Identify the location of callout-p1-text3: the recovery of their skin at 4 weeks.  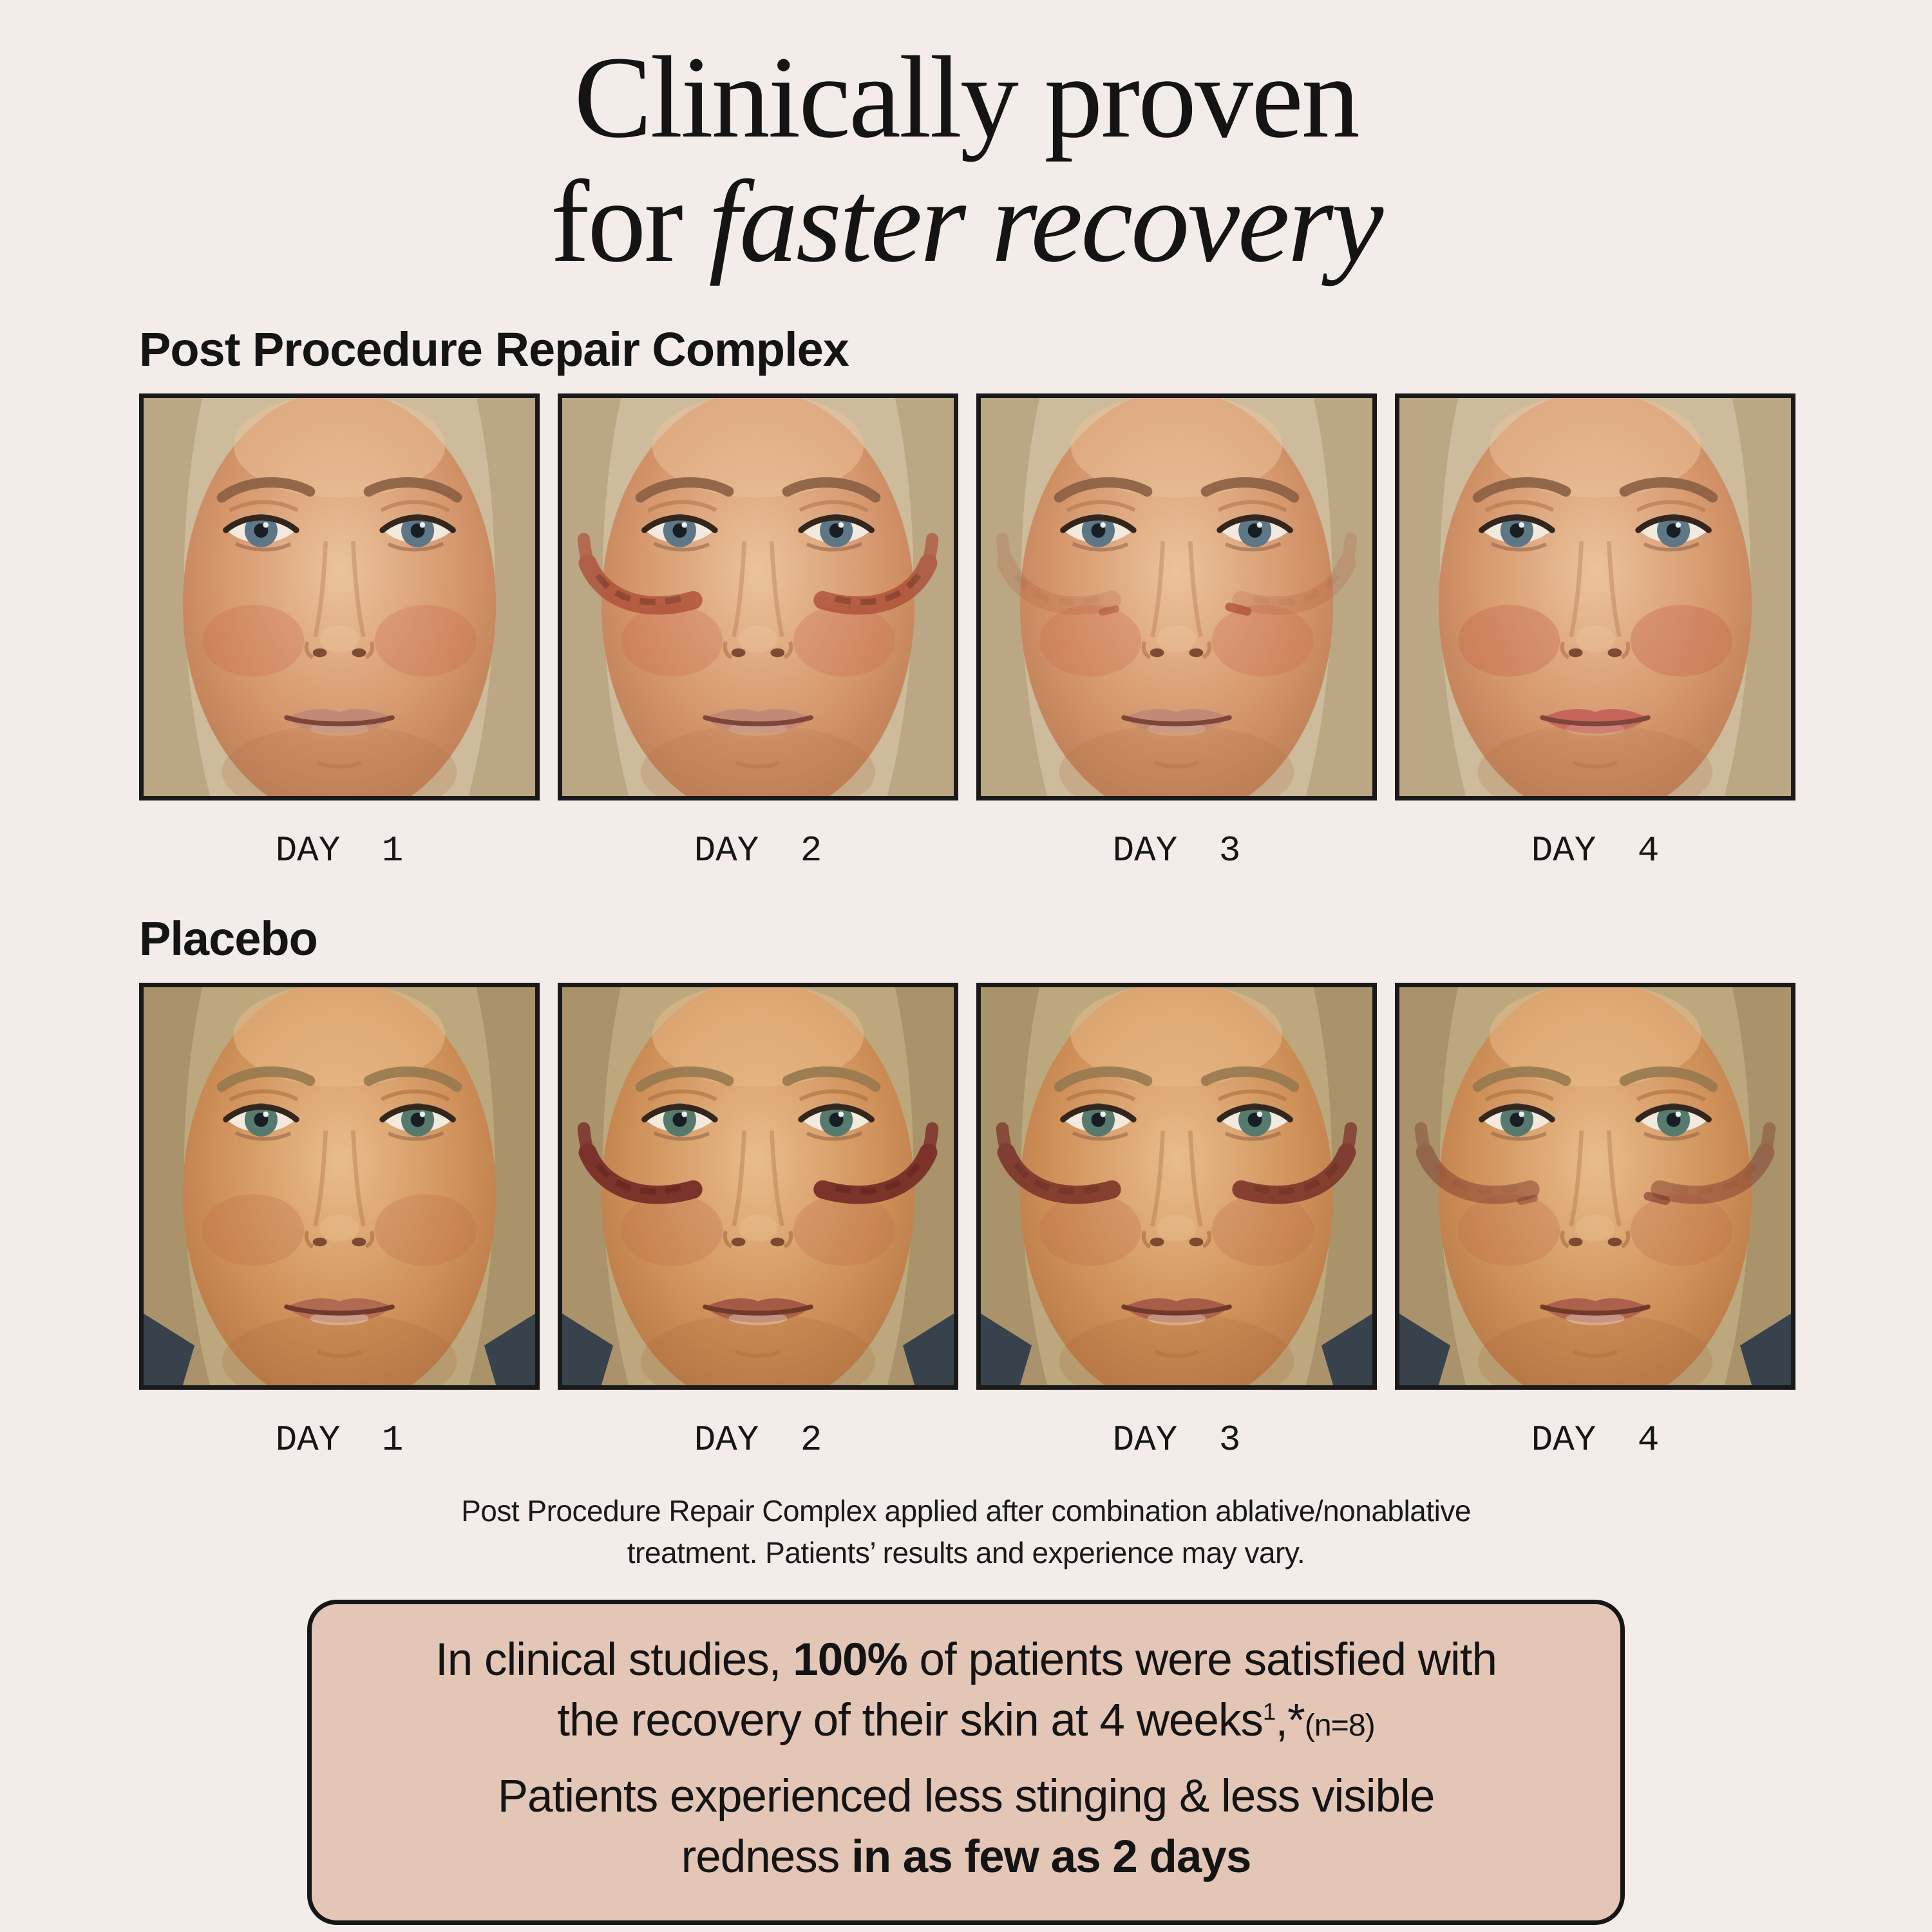
(910, 1721).